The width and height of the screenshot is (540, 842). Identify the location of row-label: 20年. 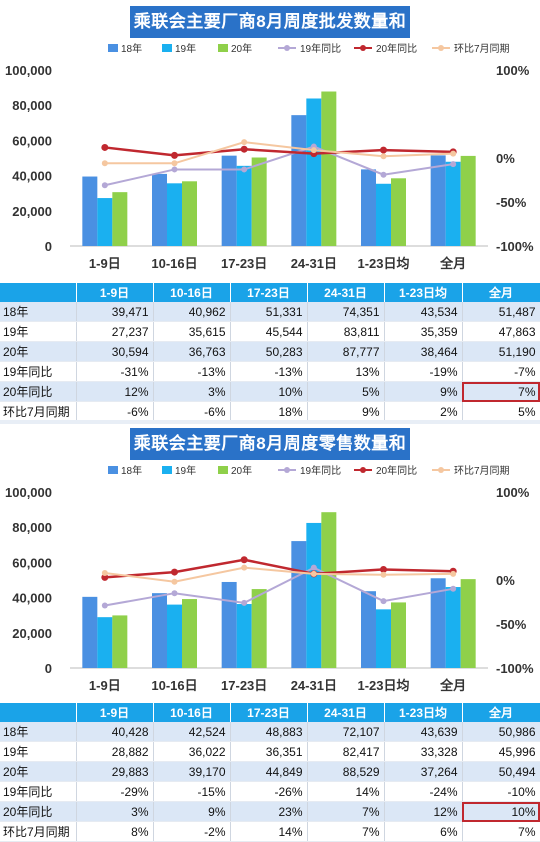
(38, 771).